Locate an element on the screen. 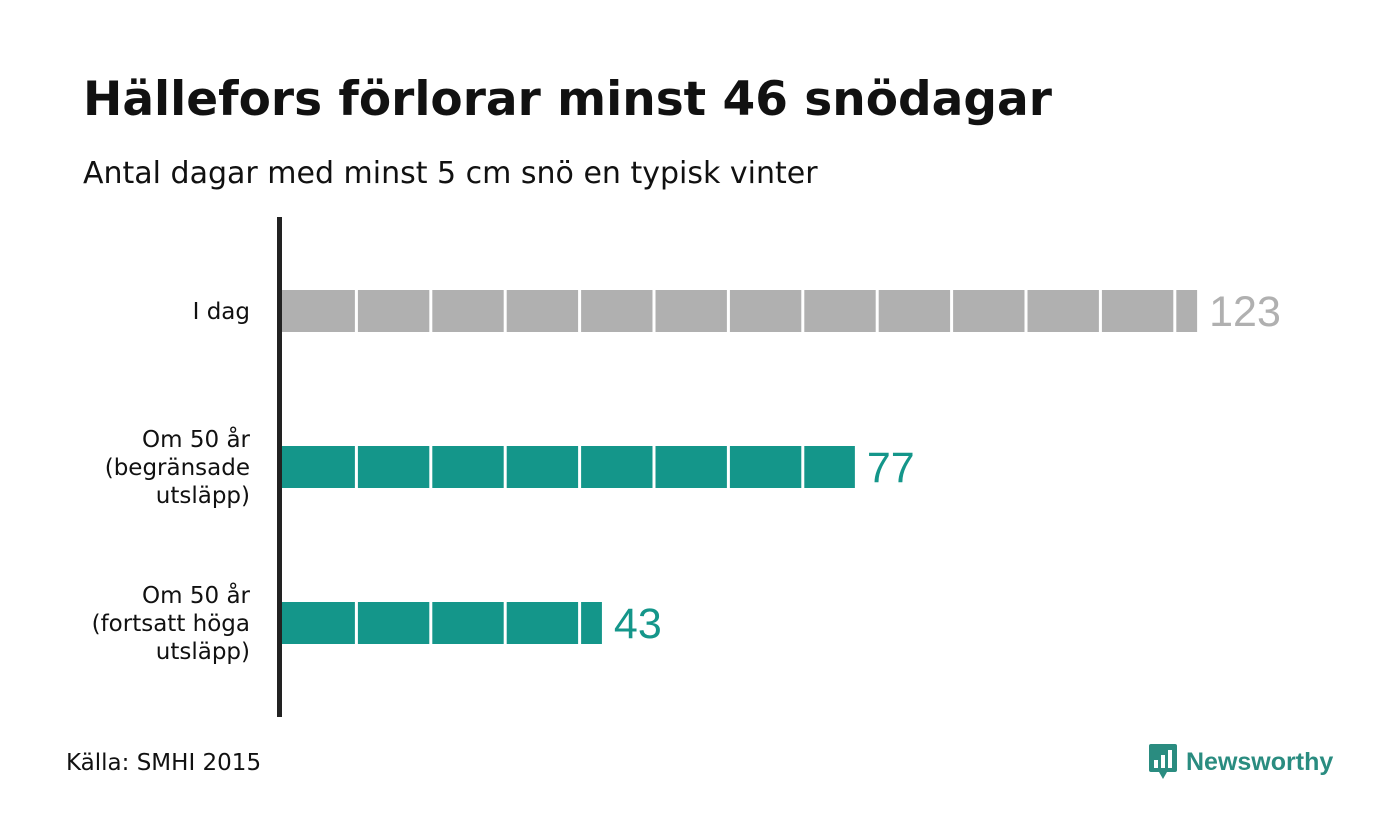 This screenshot has width=1400, height=840. brand-name: Newsworthy is located at coordinates (1259, 762).